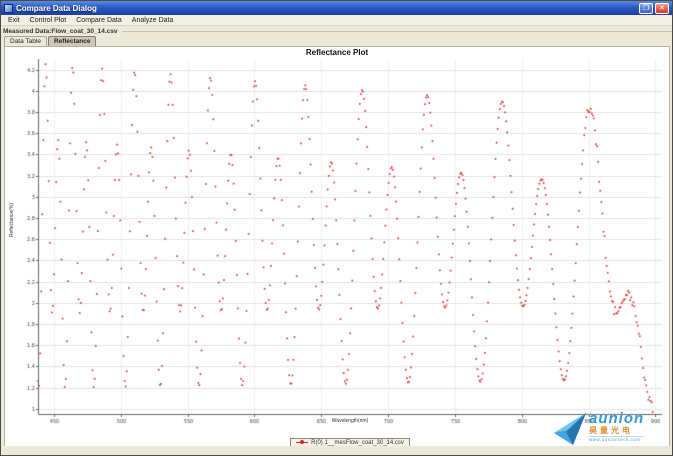  What do you see at coordinates (617, 418) in the screenshot?
I see `watermark-brand: aunion` at bounding box center [617, 418].